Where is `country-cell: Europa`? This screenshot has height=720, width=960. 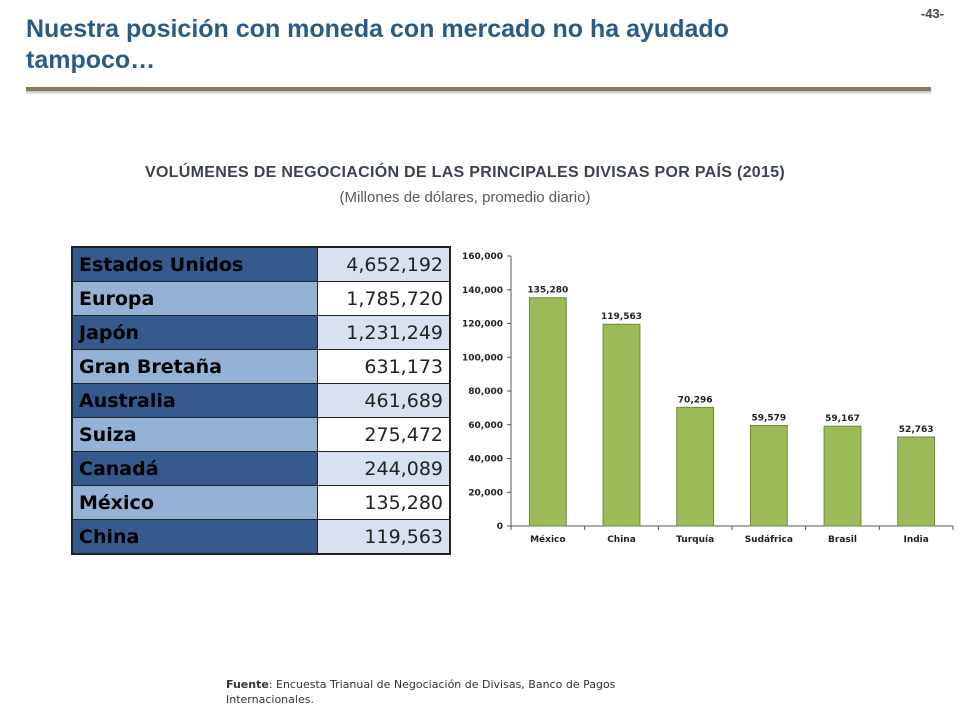
country-cell: Europa is located at coordinates (194, 298).